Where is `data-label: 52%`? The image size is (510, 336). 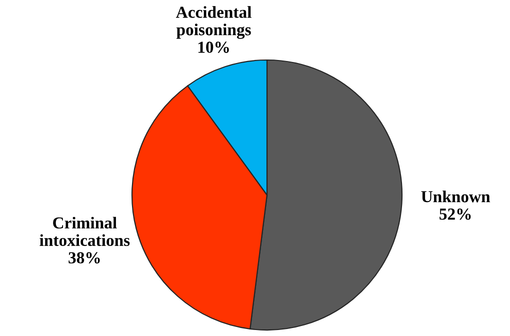
data-label: 52% is located at coordinates (455, 214).